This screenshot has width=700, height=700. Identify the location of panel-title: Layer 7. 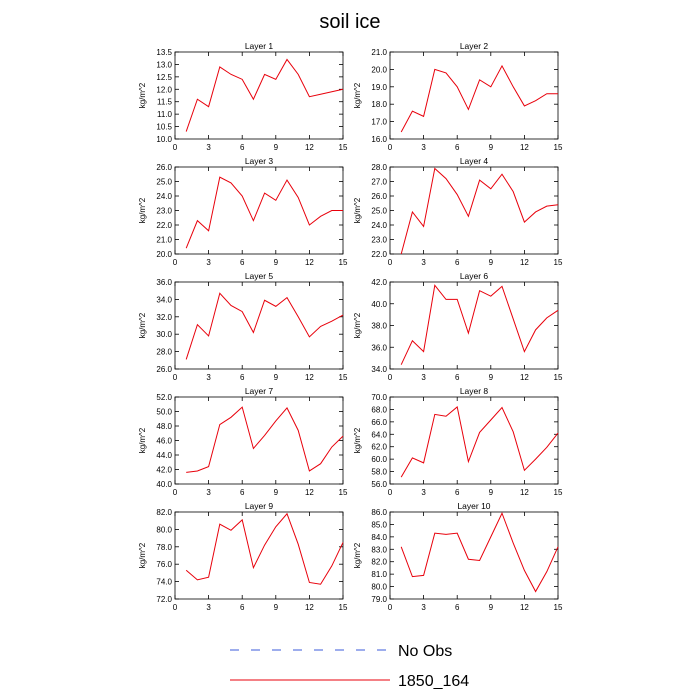
(259, 391).